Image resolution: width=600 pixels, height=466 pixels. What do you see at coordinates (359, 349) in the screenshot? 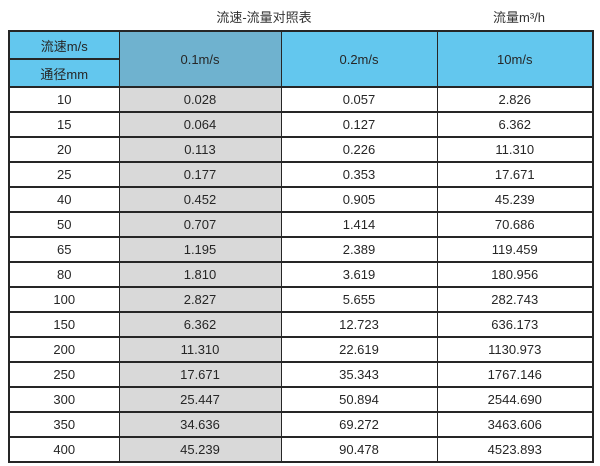
I see `flow-value-cell: 22.619` at bounding box center [359, 349].